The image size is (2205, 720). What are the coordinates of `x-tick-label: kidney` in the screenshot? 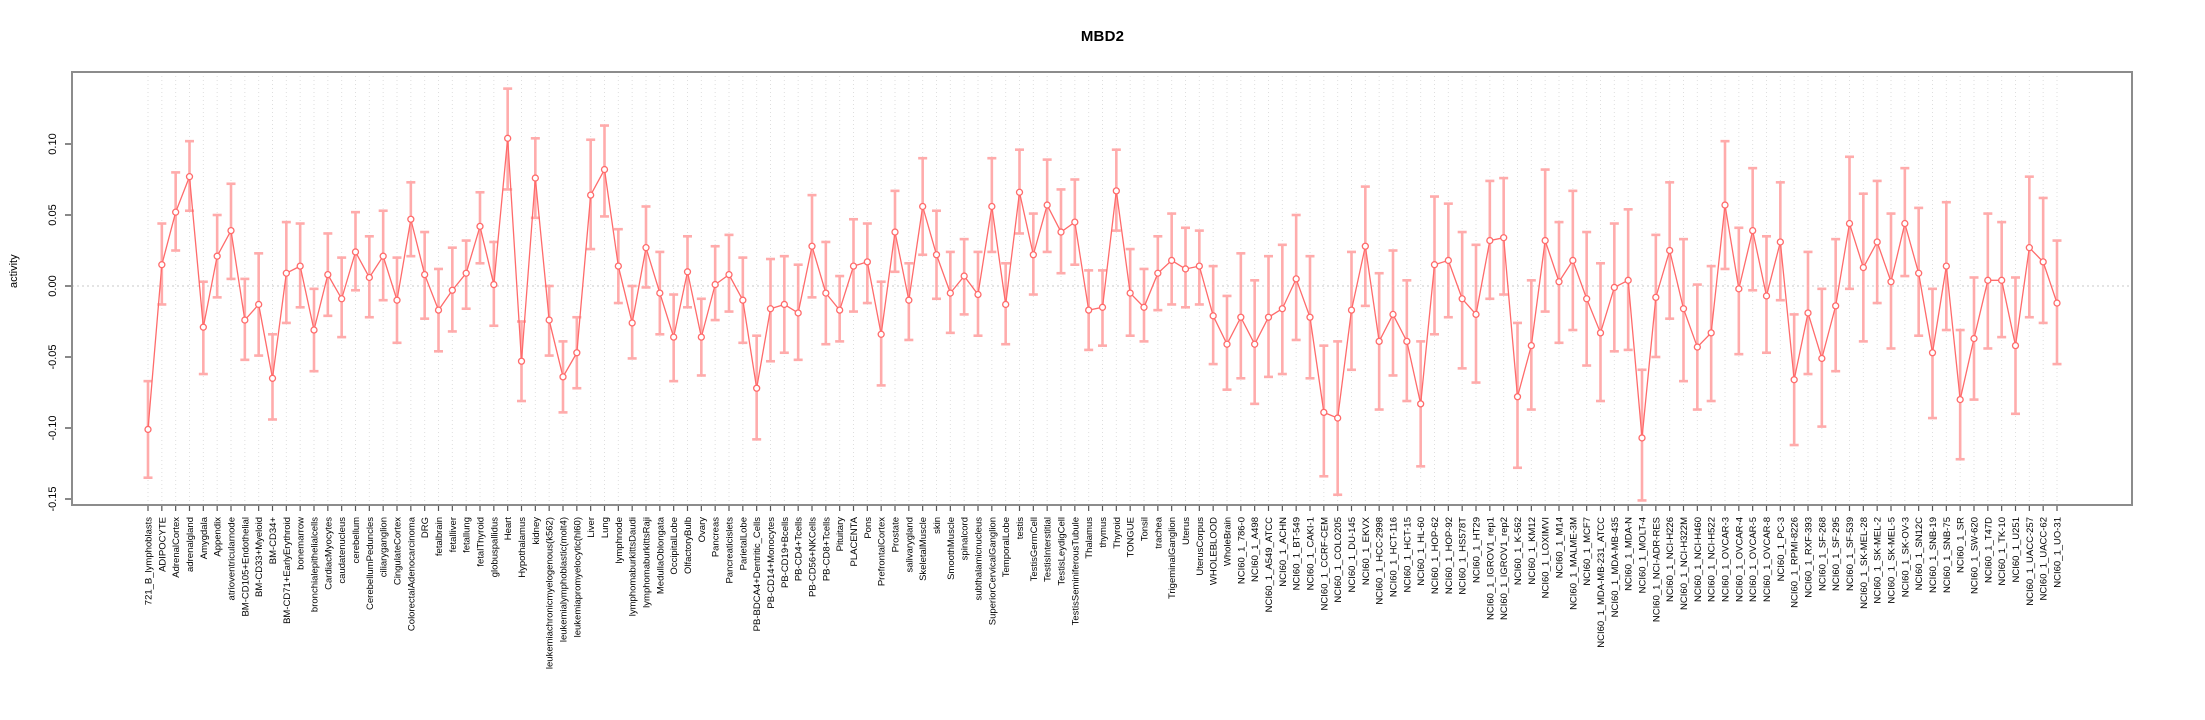 It's located at (536, 531).